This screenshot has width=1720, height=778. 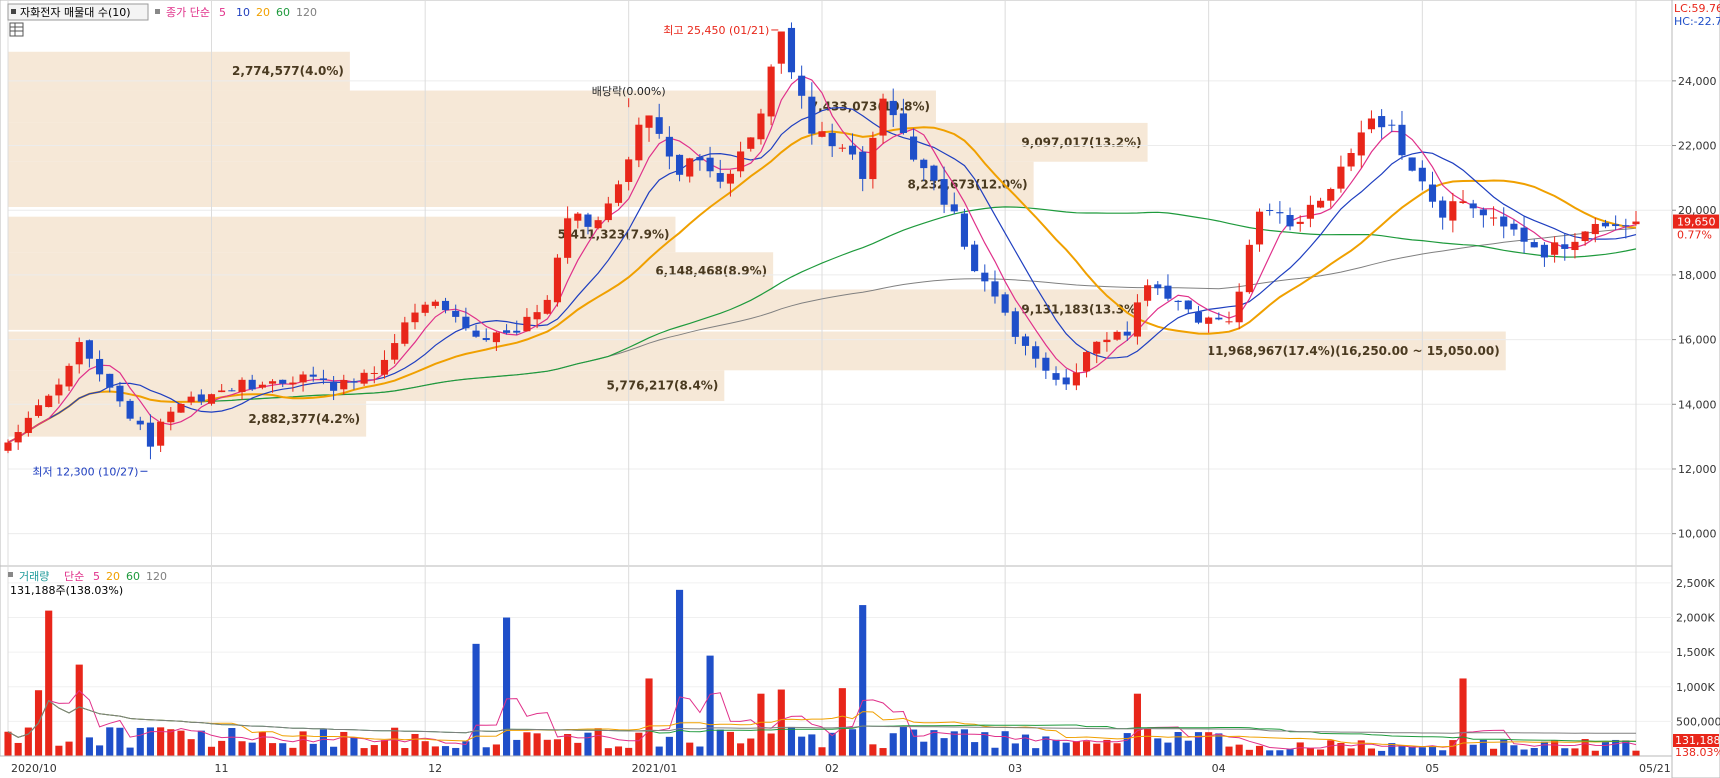 I want to click on volume-profile-label: 2,774,577(4.0%), so click(x=288, y=71).